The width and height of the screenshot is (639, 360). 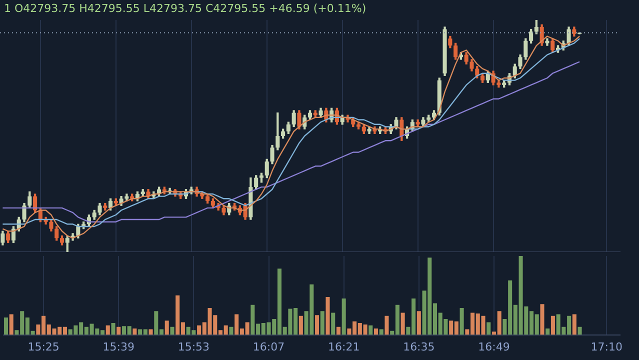 What do you see at coordinates (118, 347) in the screenshot?
I see `x-tick-label: 15:39` at bounding box center [118, 347].